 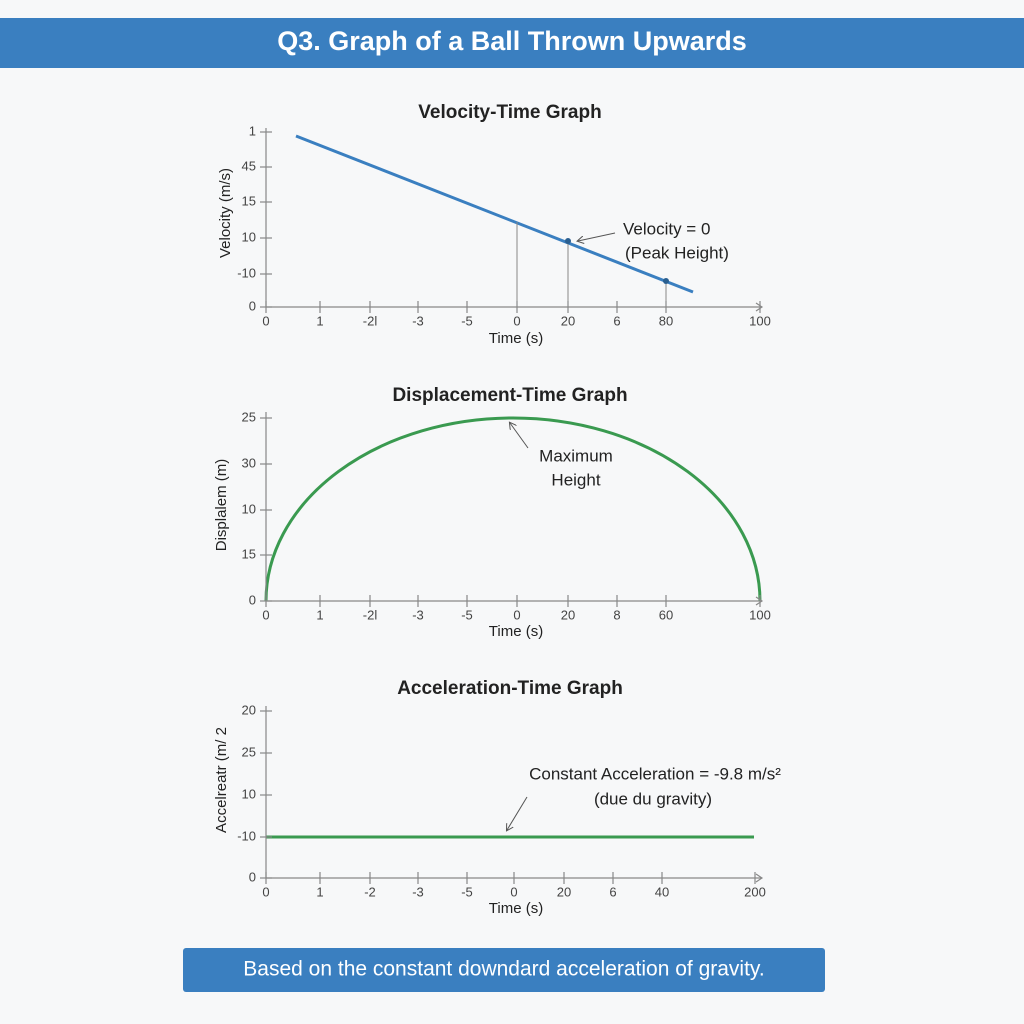 I want to click on axes, so click(x=513, y=507).